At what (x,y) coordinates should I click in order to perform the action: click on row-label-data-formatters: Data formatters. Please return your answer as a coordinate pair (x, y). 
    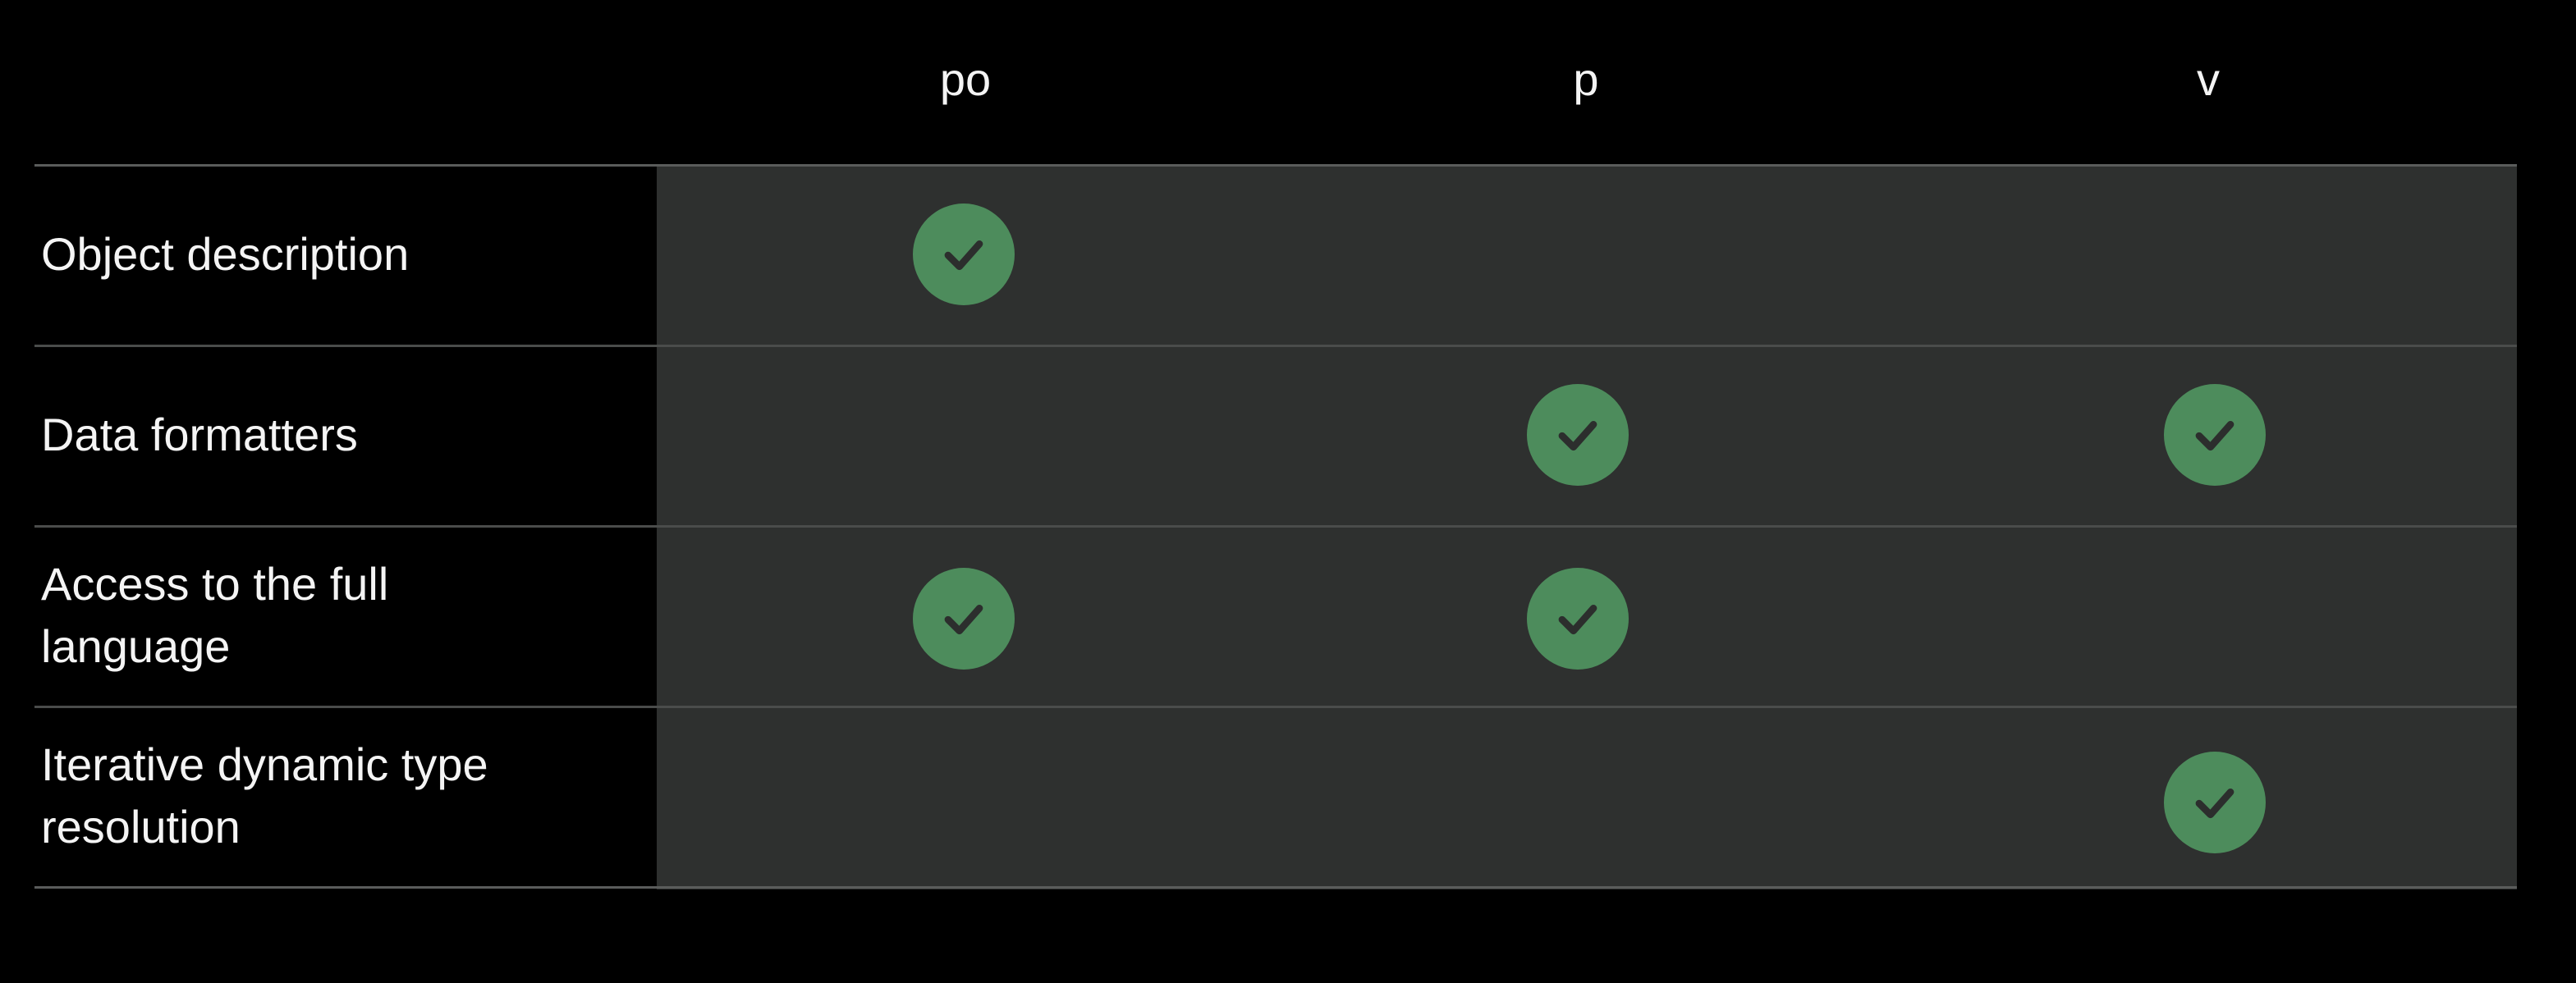
    Looking at the image, I should click on (337, 434).